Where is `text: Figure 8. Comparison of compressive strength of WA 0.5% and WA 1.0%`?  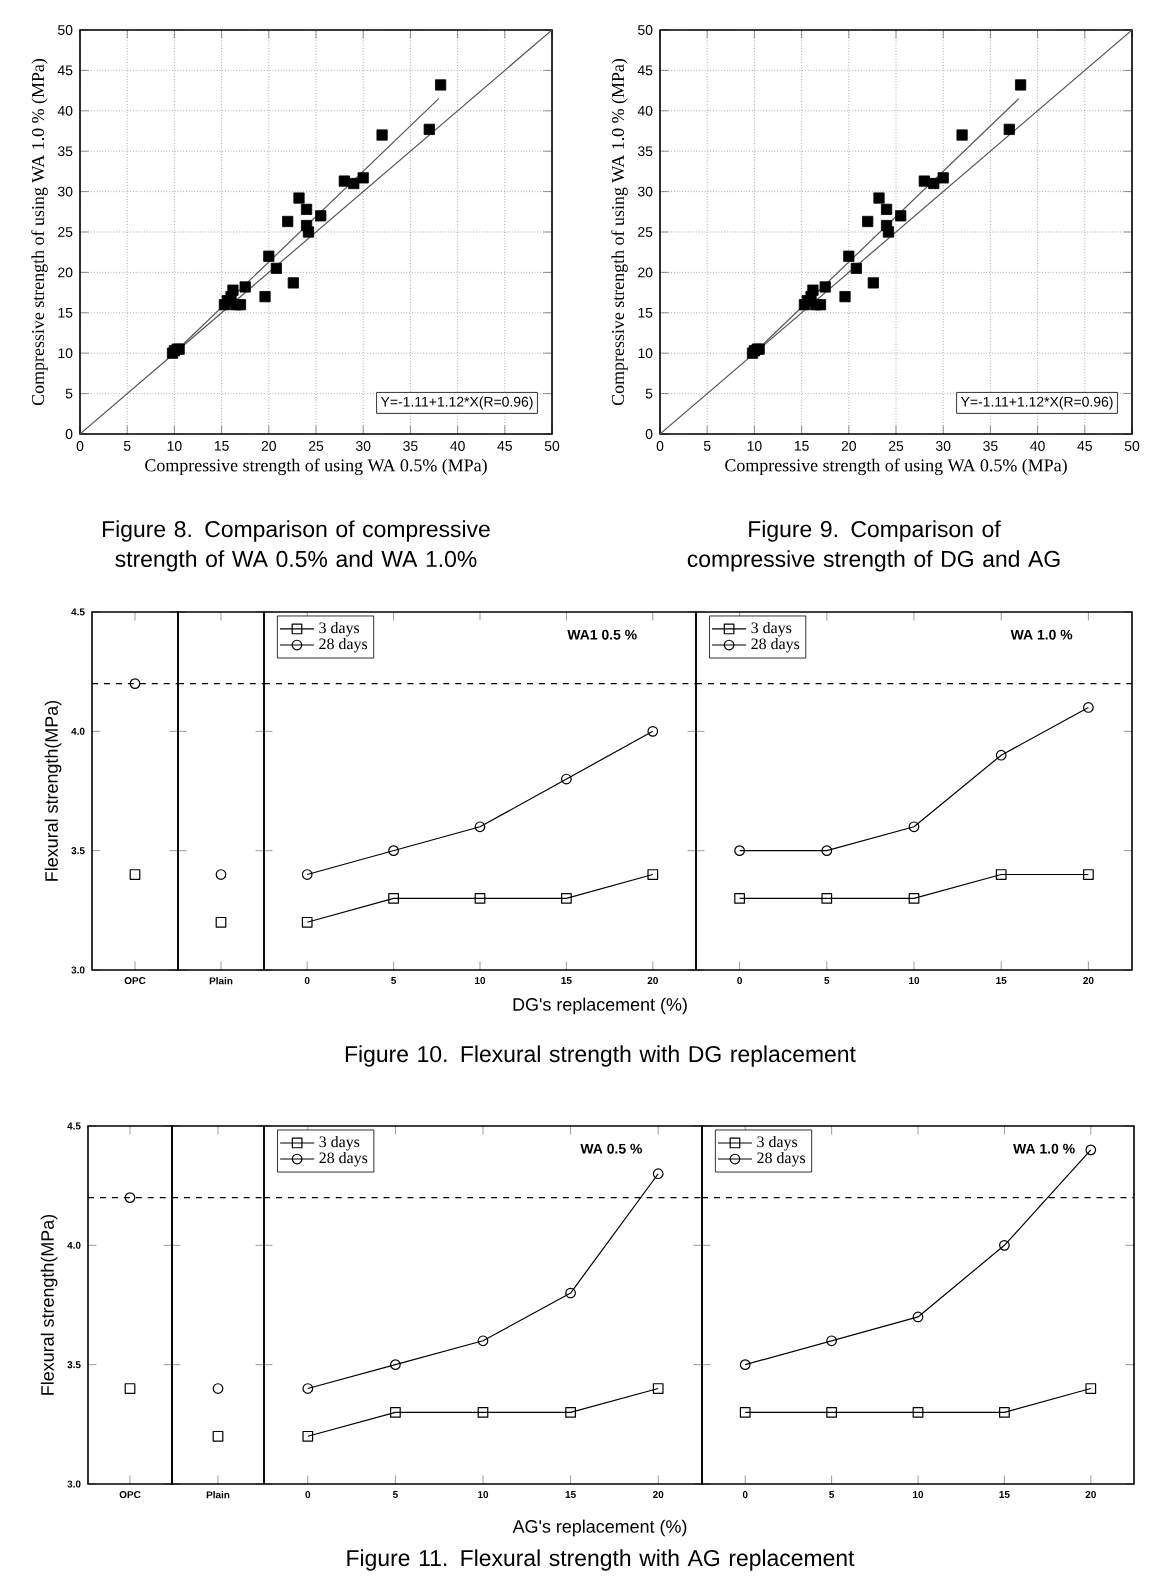
text: Figure 8. Comparison of compressive strength of WA 0.5% and WA 1.0% is located at coordinates (296, 546).